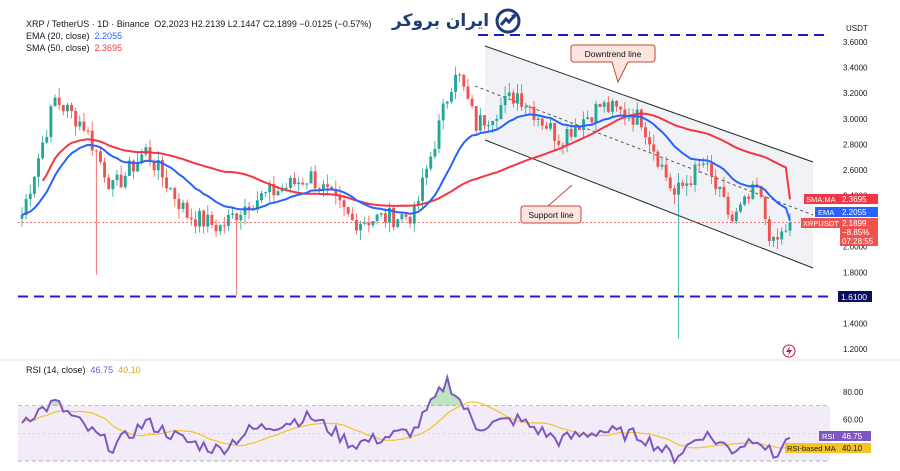 Image resolution: width=900 pixels, height=471 pixels. Describe the element at coordinates (613, 64) in the screenshot. I see `downtrend-callout: Downtrend line` at that location.